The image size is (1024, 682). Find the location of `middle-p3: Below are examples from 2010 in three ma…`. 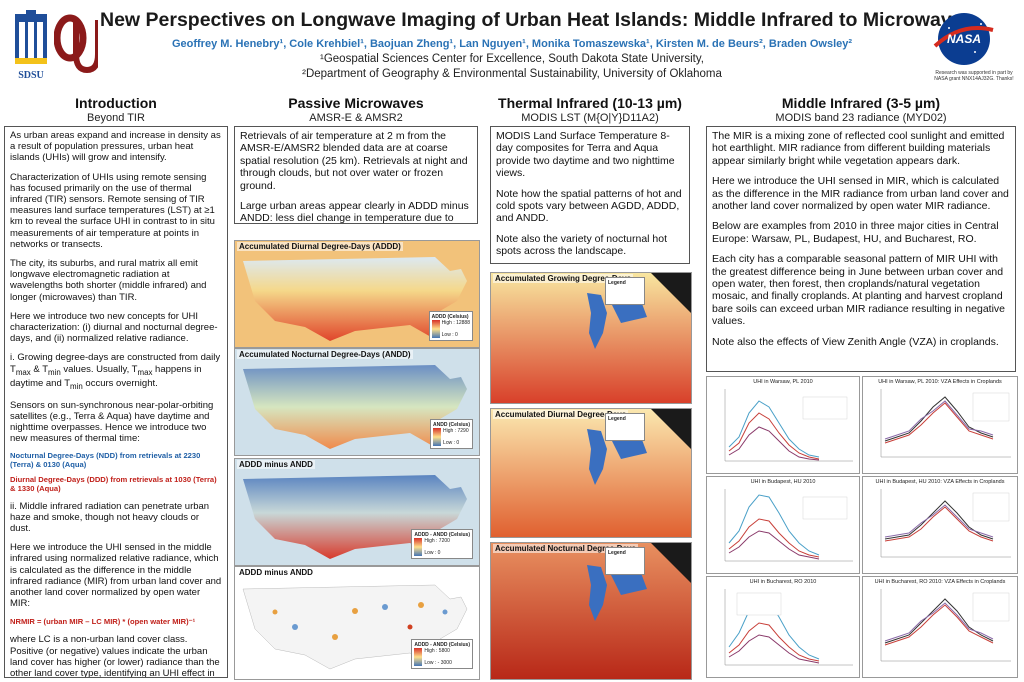

middle-p3: Below are examples from 2010 in three ma… is located at coordinates (855, 232).